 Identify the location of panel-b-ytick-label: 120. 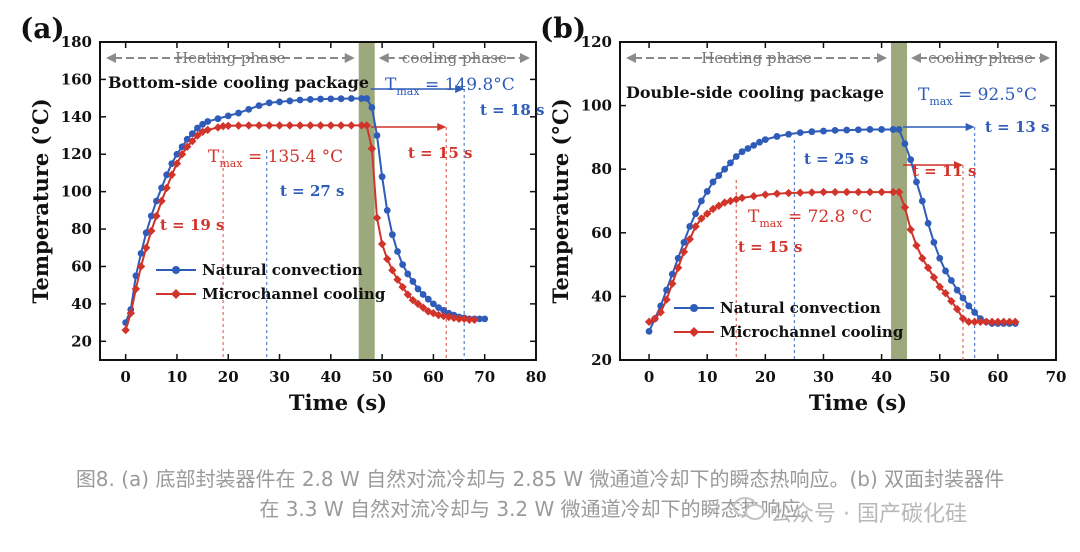
(596, 42).